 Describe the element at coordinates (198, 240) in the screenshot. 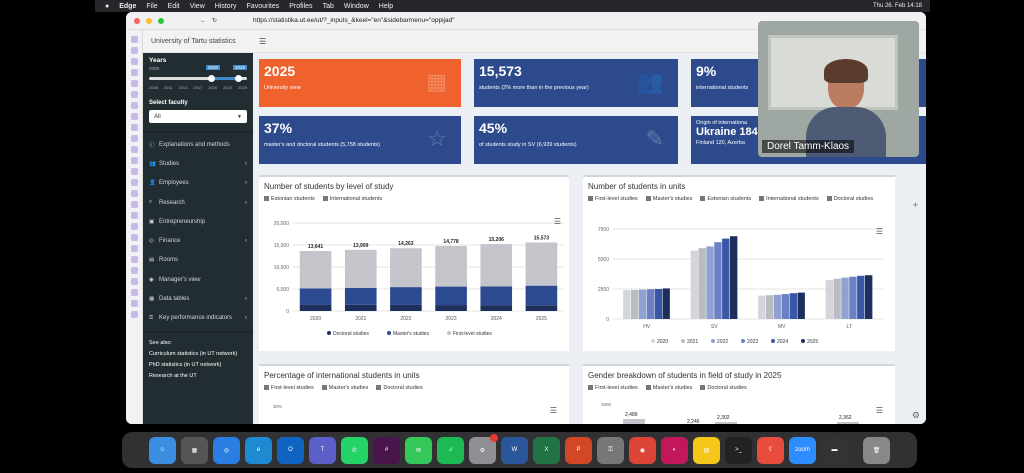

I see `sidebar-item-finance: ◎ Finance ‹` at that location.